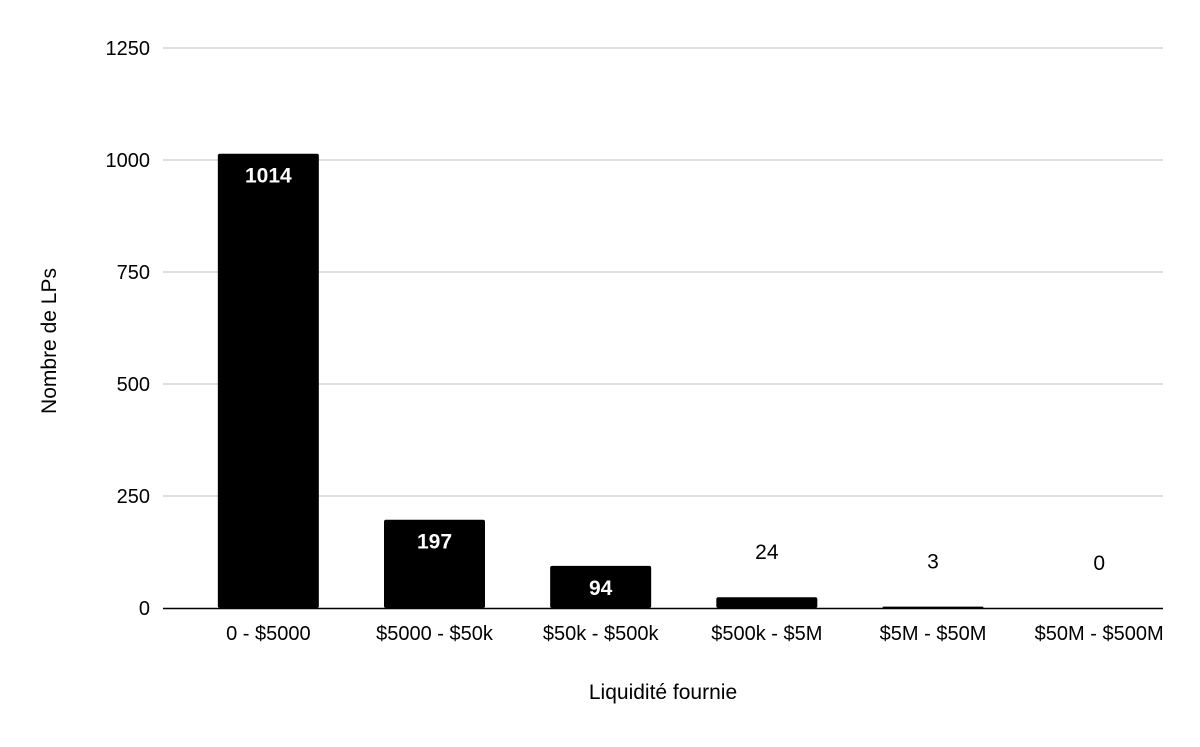 This screenshot has height=747, width=1200. Describe the element at coordinates (1099, 563) in the screenshot. I see `data-label: 0` at that location.